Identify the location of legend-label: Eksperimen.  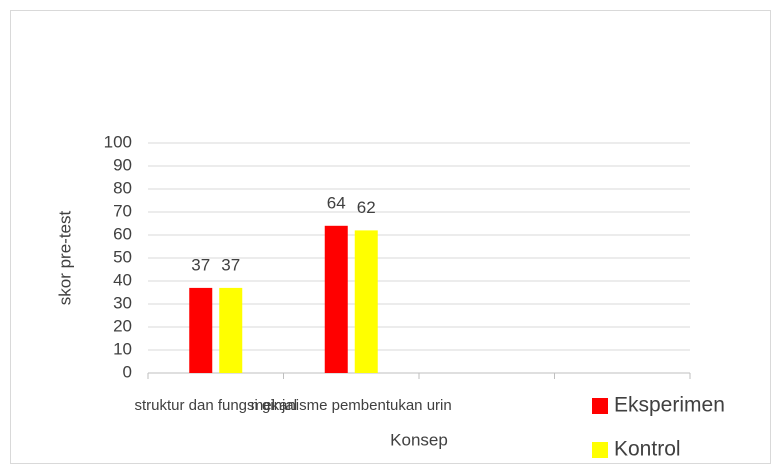
(669, 405).